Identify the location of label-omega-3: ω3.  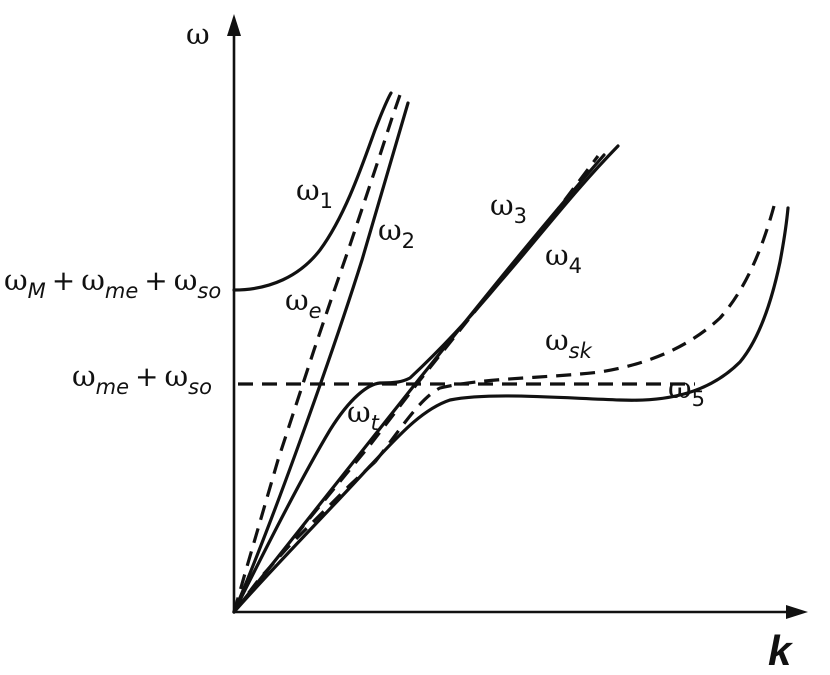
(508, 208).